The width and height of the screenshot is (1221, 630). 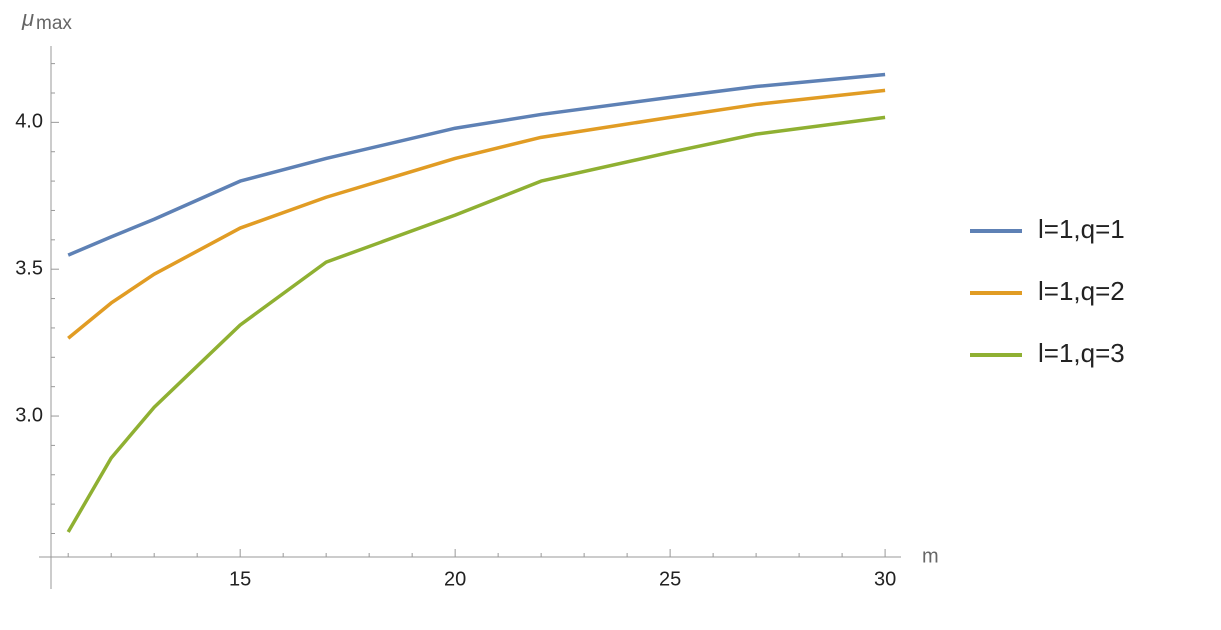 What do you see at coordinates (1081, 229) in the screenshot?
I see `legend-label: l=1,q=1` at bounding box center [1081, 229].